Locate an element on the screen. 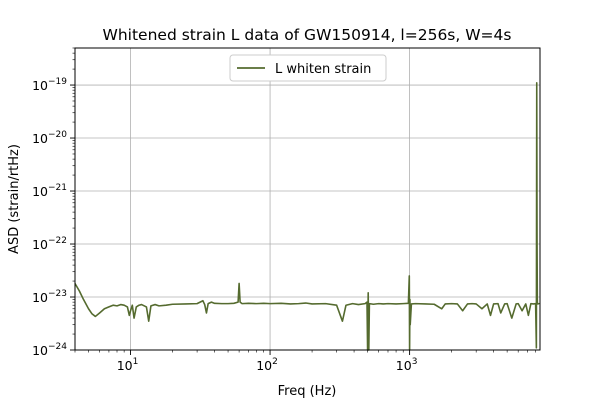 The width and height of the screenshot is (600, 400). x-tick-label: 10³ is located at coordinates (407, 365).